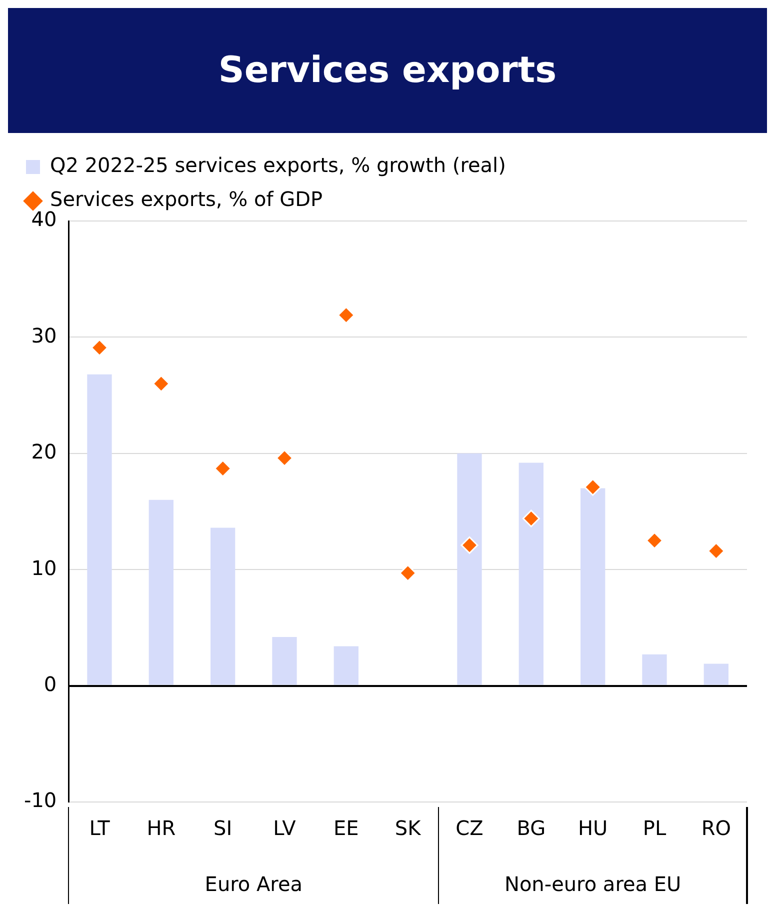 The width and height of the screenshot is (775, 912). I want to click on x-tick-label: LV, so click(284, 828).